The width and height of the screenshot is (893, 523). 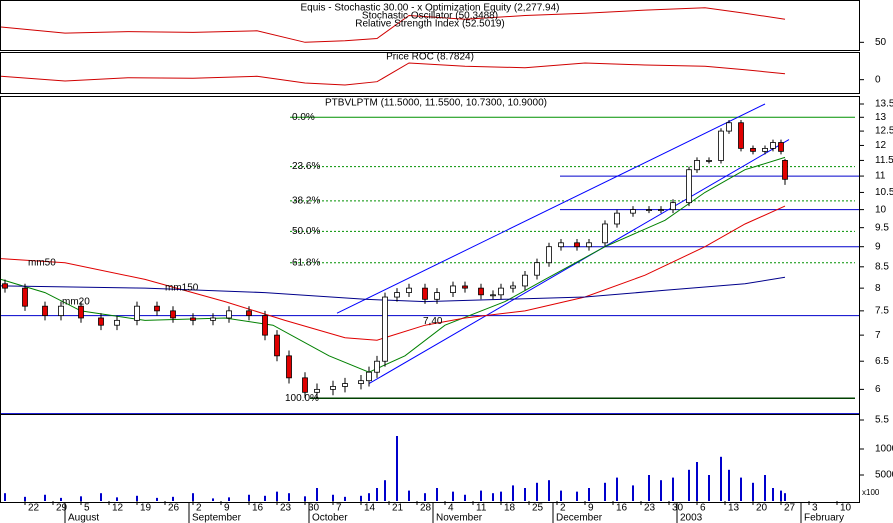 I want to click on month-label: November, so click(x=459, y=518).